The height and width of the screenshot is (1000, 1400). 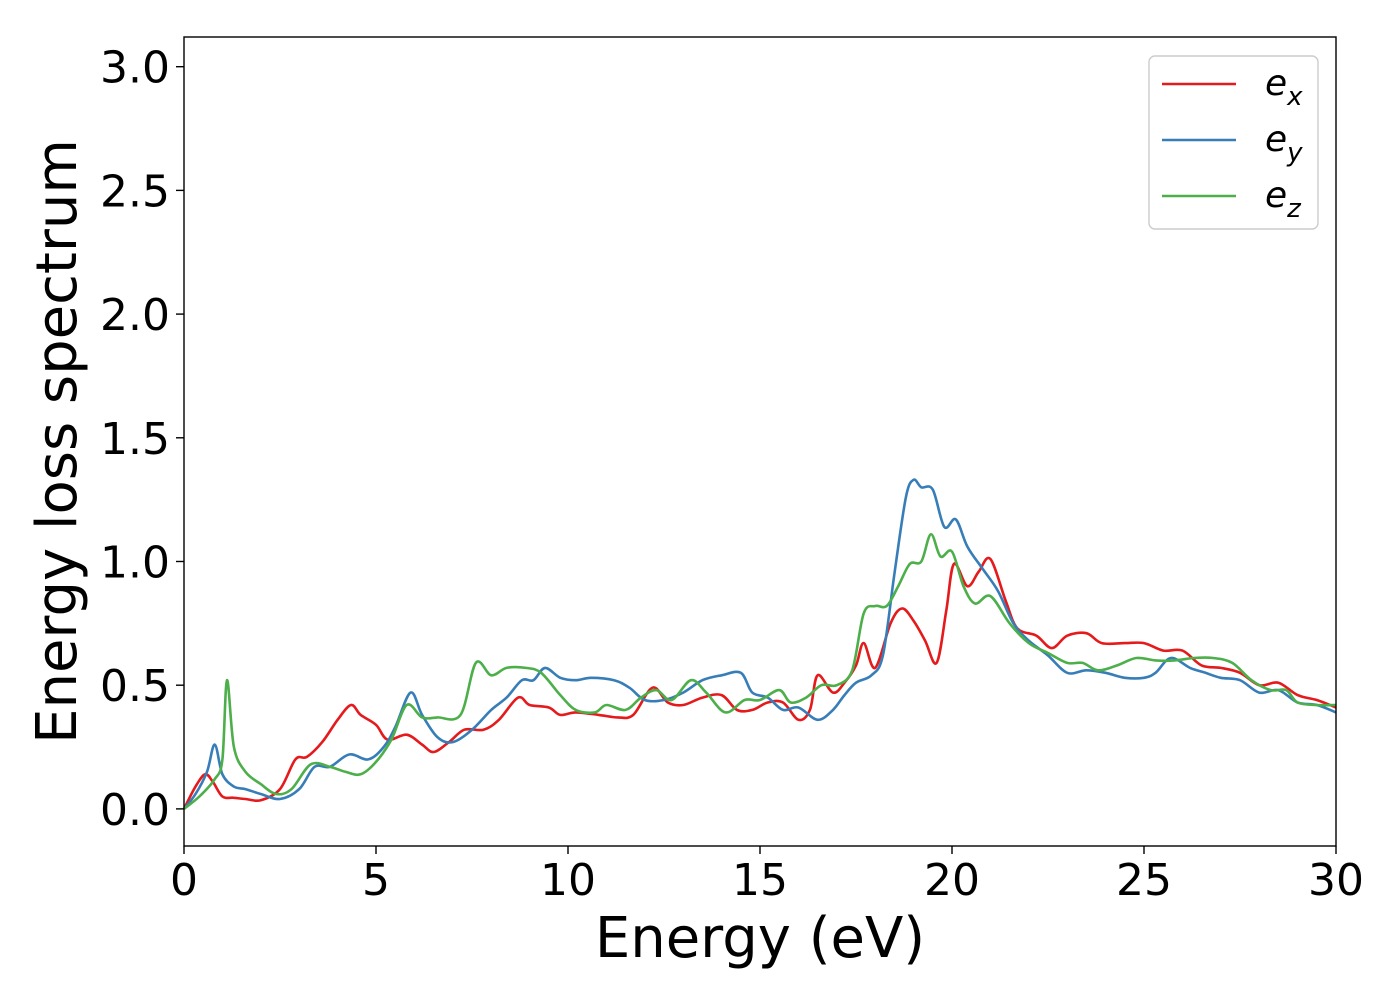 I want to click on x-tick-label: 10, so click(x=568, y=880).